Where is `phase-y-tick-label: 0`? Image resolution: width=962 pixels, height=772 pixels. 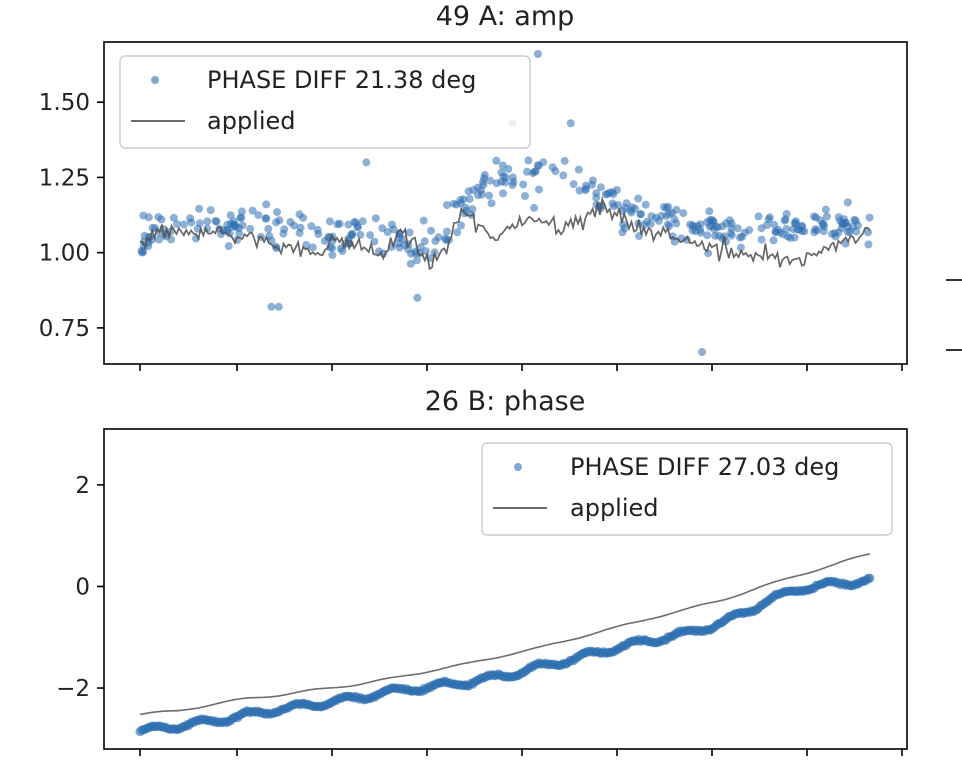
phase-y-tick-label: 0 is located at coordinates (82, 587).